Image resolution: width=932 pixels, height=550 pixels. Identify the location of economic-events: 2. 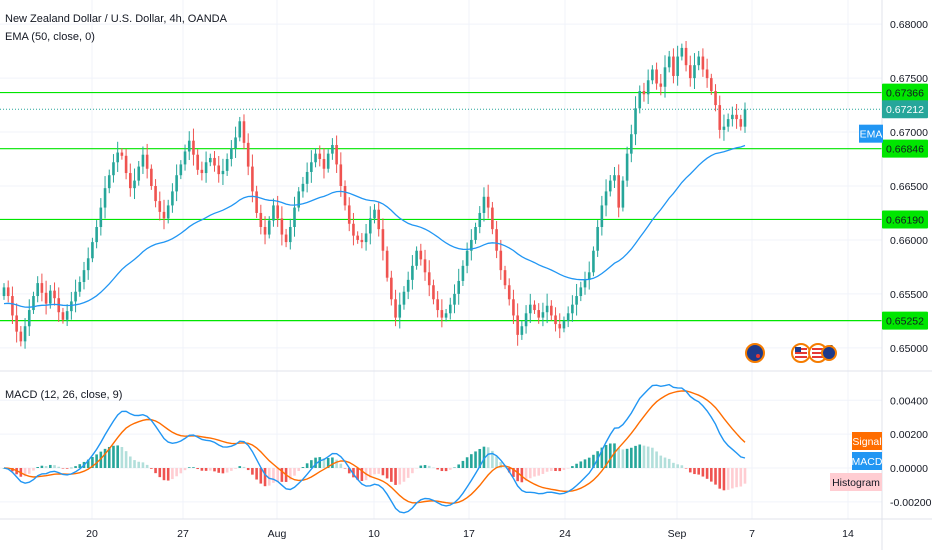
(791, 353).